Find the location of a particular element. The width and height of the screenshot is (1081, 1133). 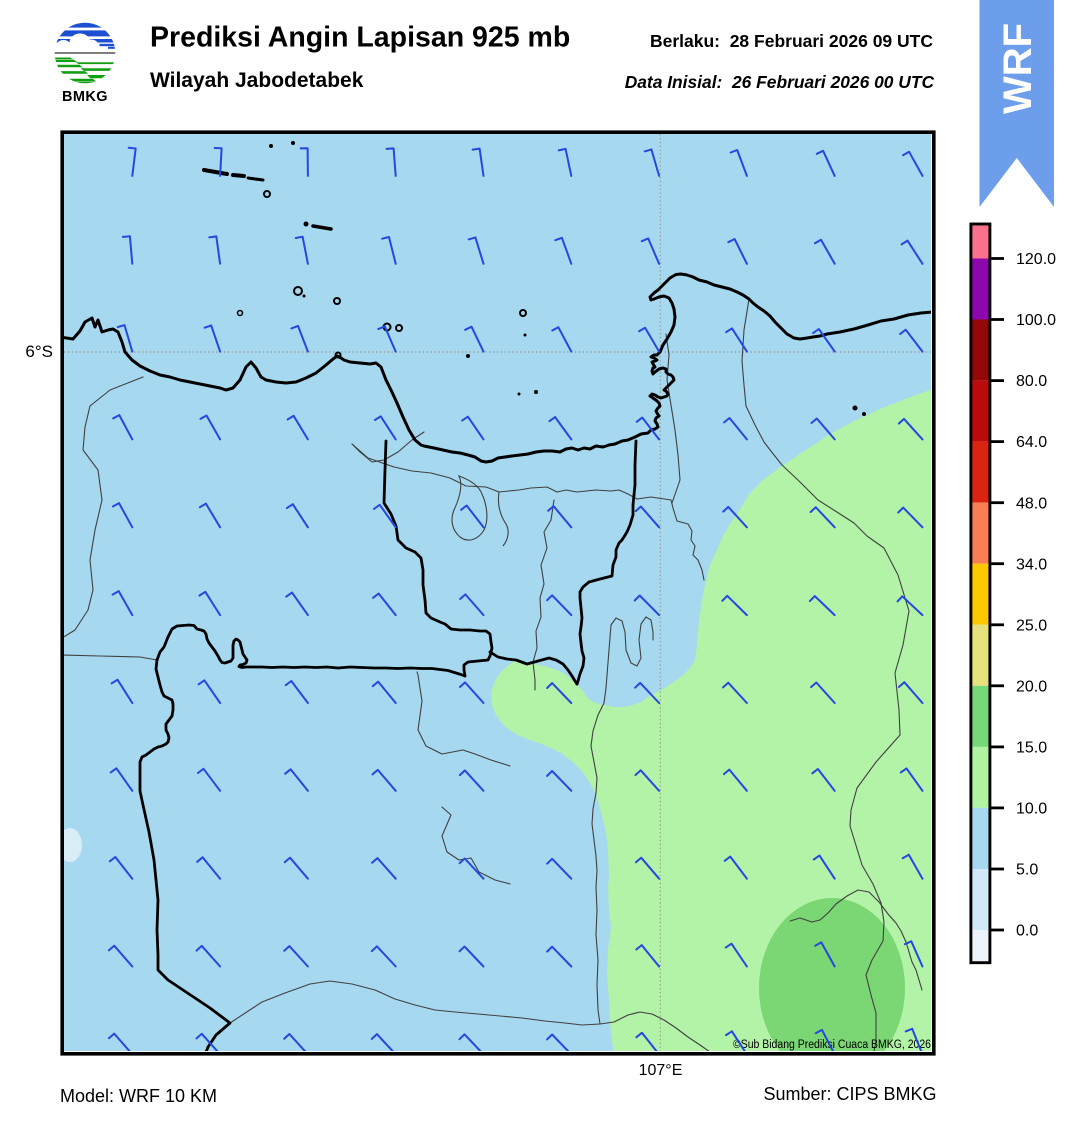

svg-text:Data Inisial: 26 Februari 202: Data Inisial: 26 Februari 2026 00 UTC is located at coordinates (780, 82).